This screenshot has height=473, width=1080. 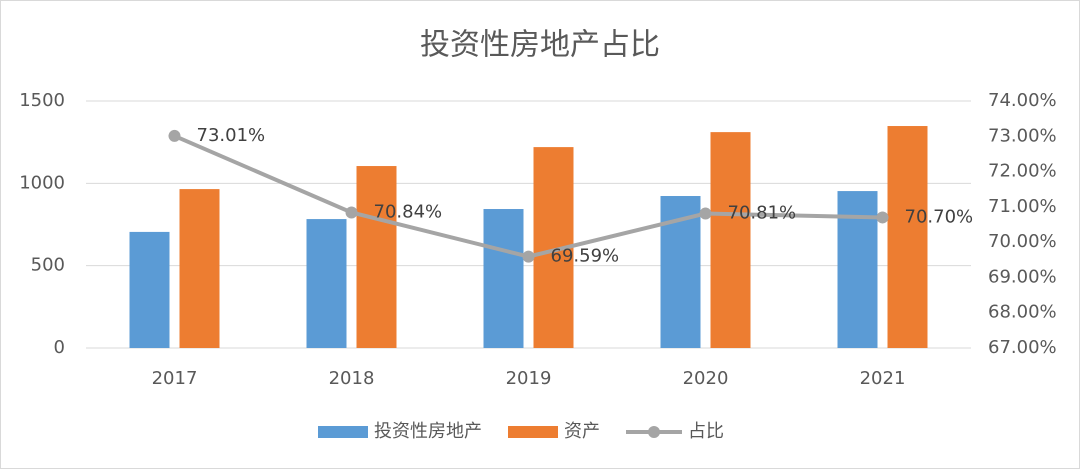 I want to click on x-tick-label: 2017, so click(x=175, y=378).